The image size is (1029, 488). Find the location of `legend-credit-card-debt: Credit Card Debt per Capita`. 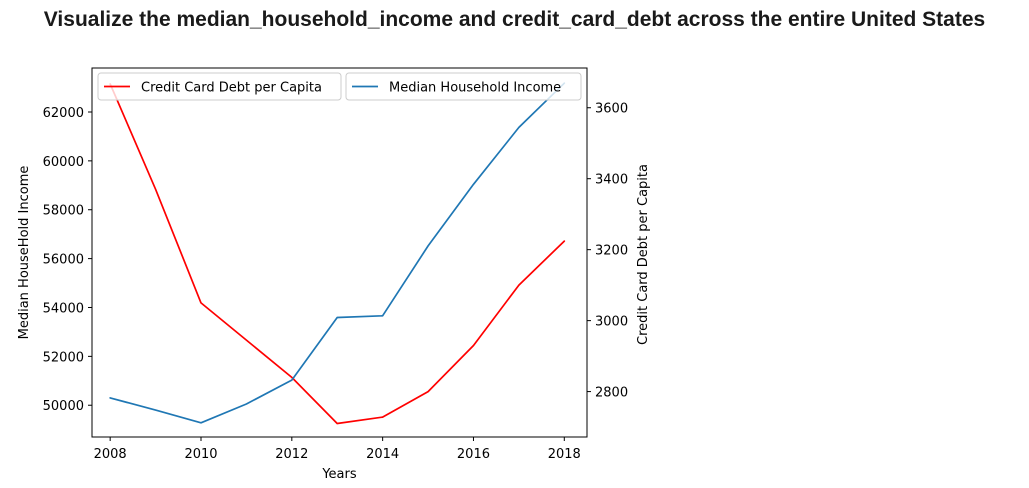

legend-credit-card-debt: Credit Card Debt per Capita is located at coordinates (219, 86).